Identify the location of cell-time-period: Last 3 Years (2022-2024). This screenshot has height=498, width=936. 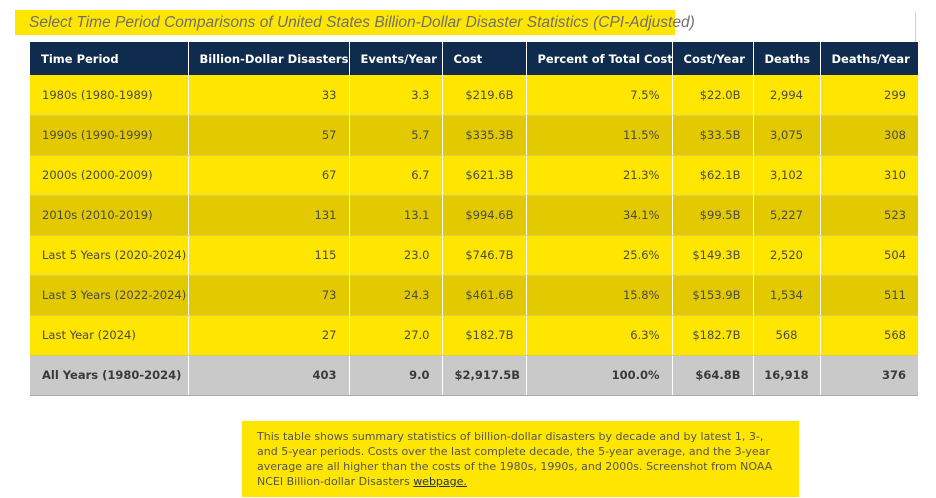
(109, 295).